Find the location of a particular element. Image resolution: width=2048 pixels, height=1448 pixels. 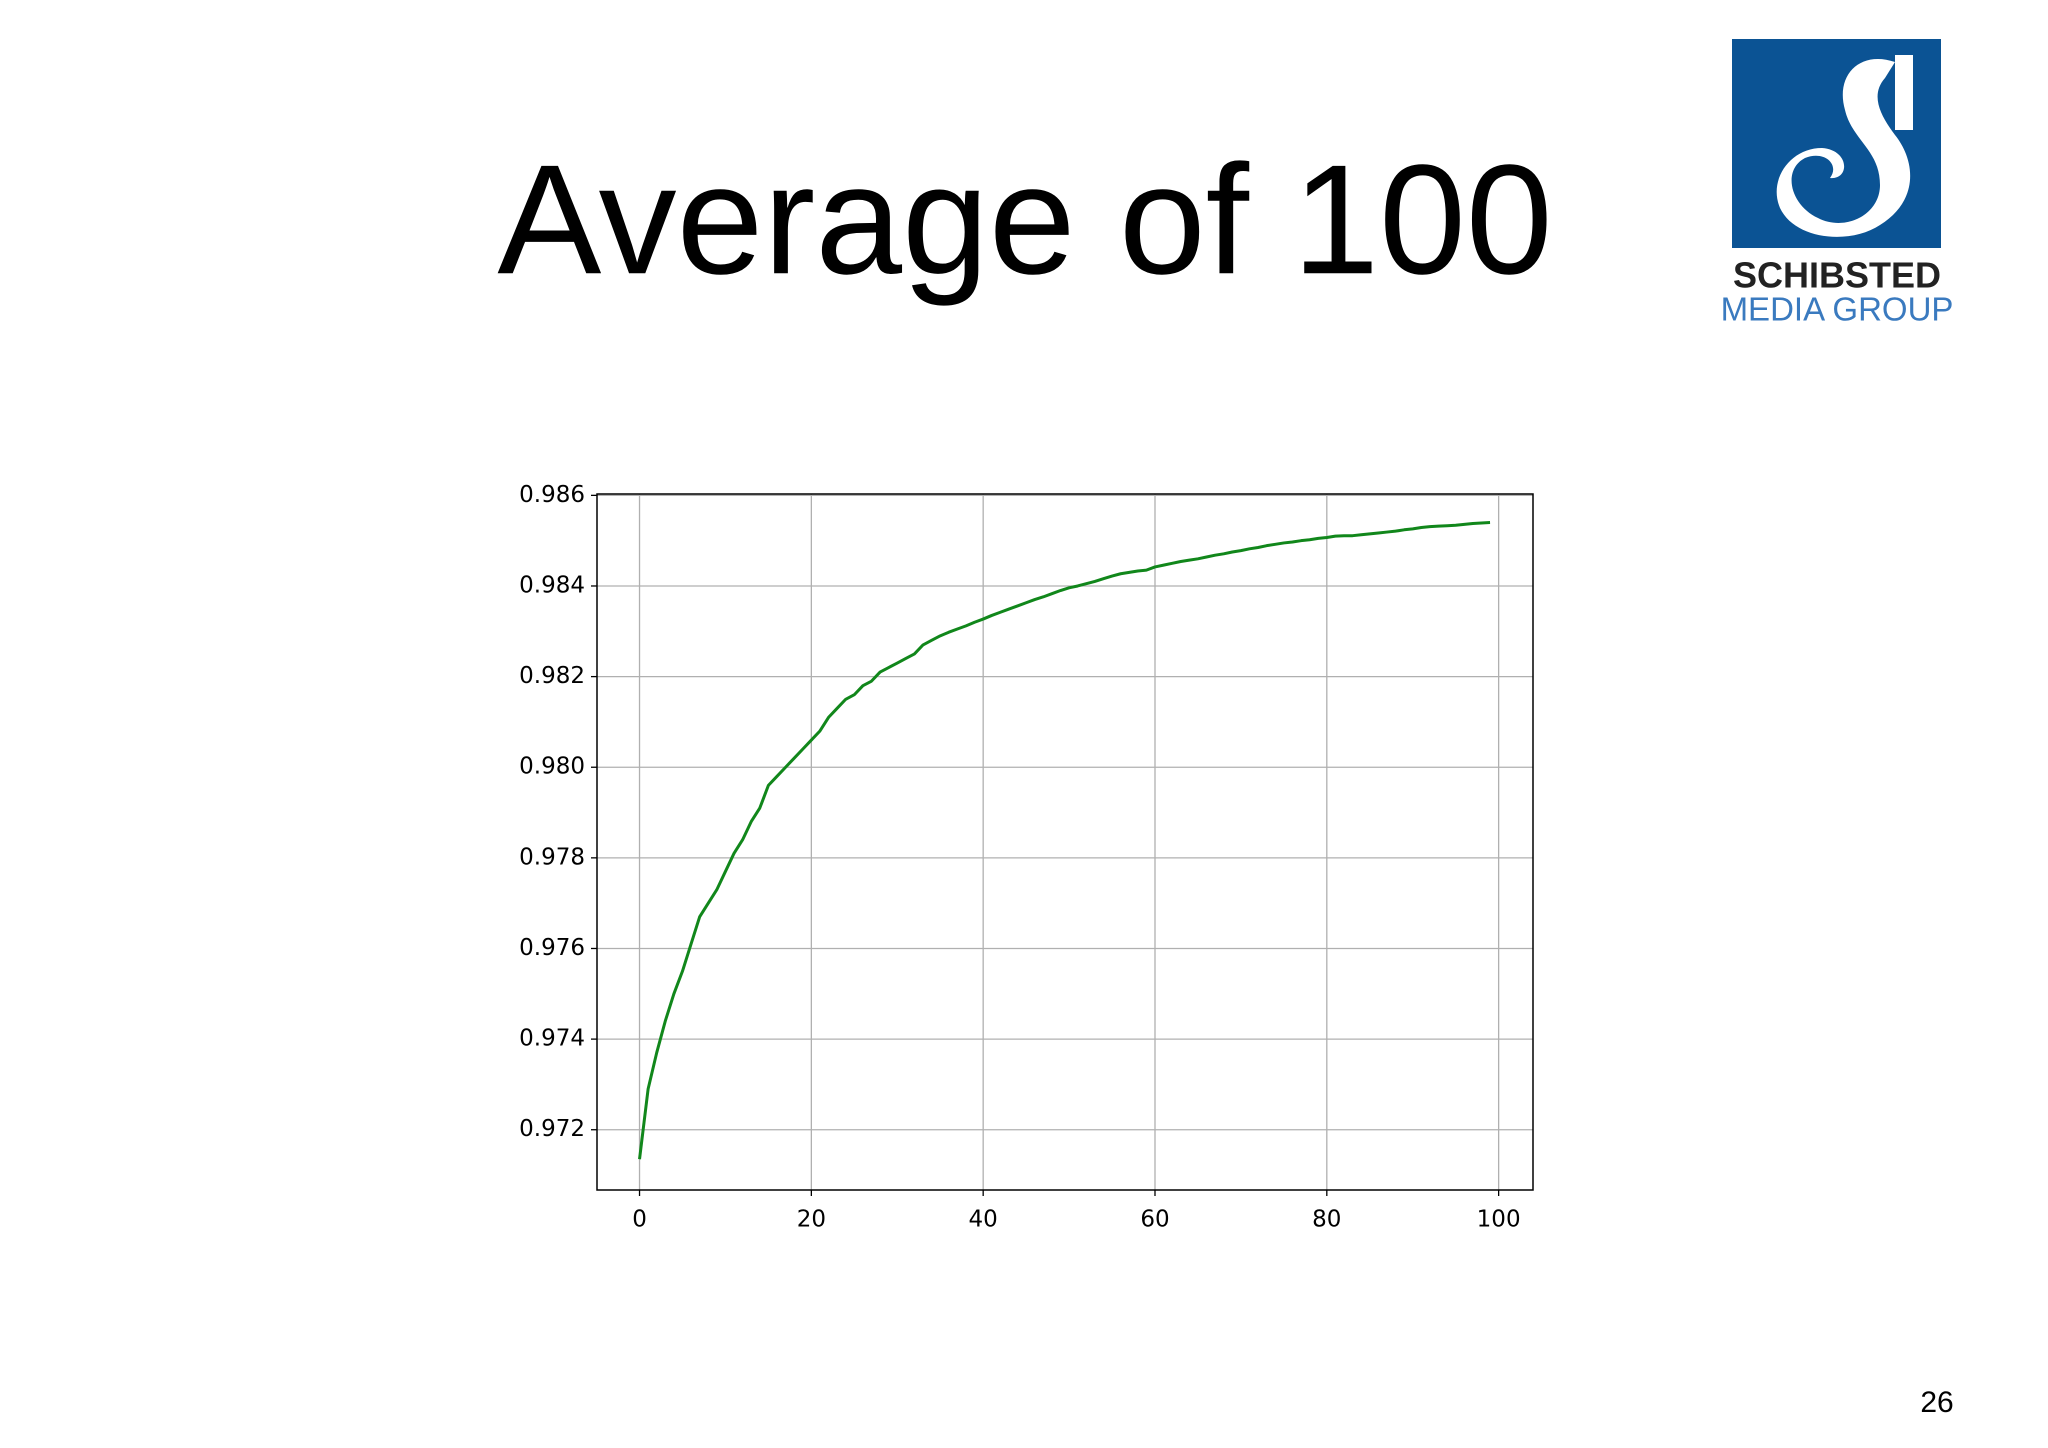

y-tick-label: 0.976 is located at coordinates (552, 948).